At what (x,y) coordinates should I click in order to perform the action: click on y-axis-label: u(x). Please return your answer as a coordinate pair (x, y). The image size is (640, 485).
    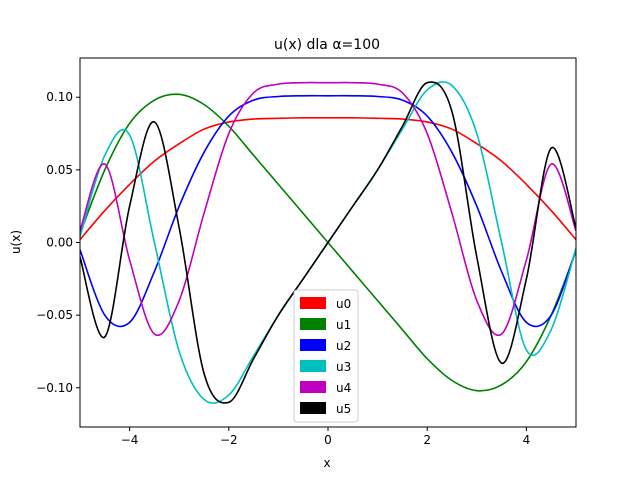
    Looking at the image, I should click on (16, 242).